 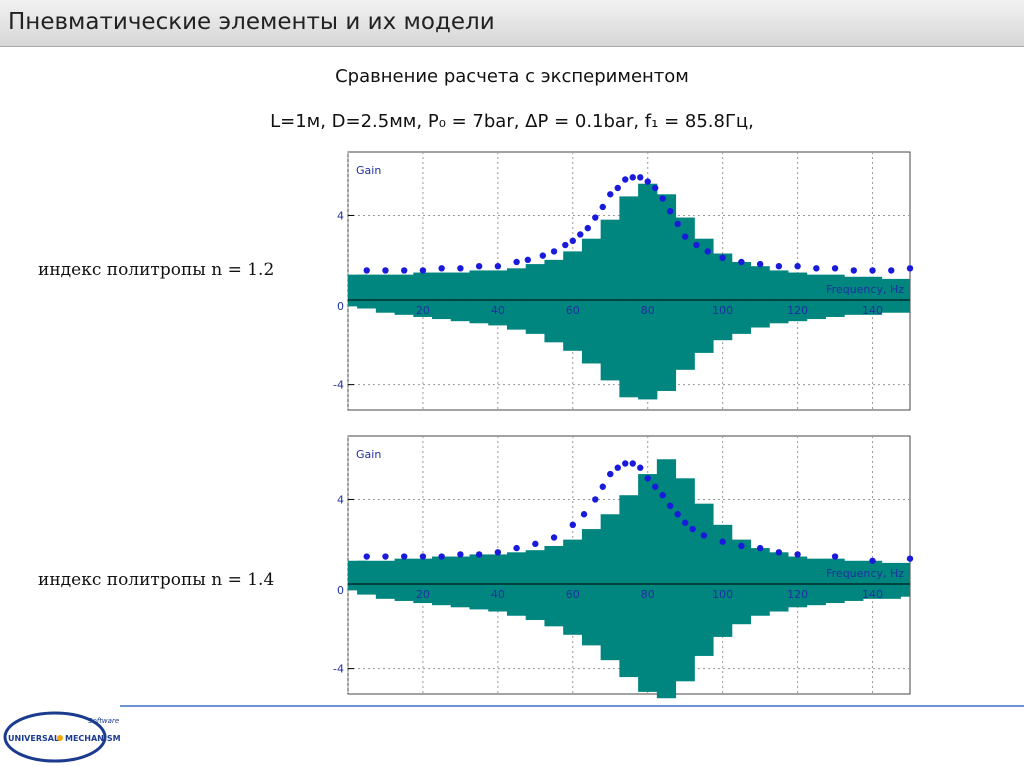 What do you see at coordinates (865, 573) in the screenshot?
I see `x-axis-label: Frequency, Hz` at bounding box center [865, 573].